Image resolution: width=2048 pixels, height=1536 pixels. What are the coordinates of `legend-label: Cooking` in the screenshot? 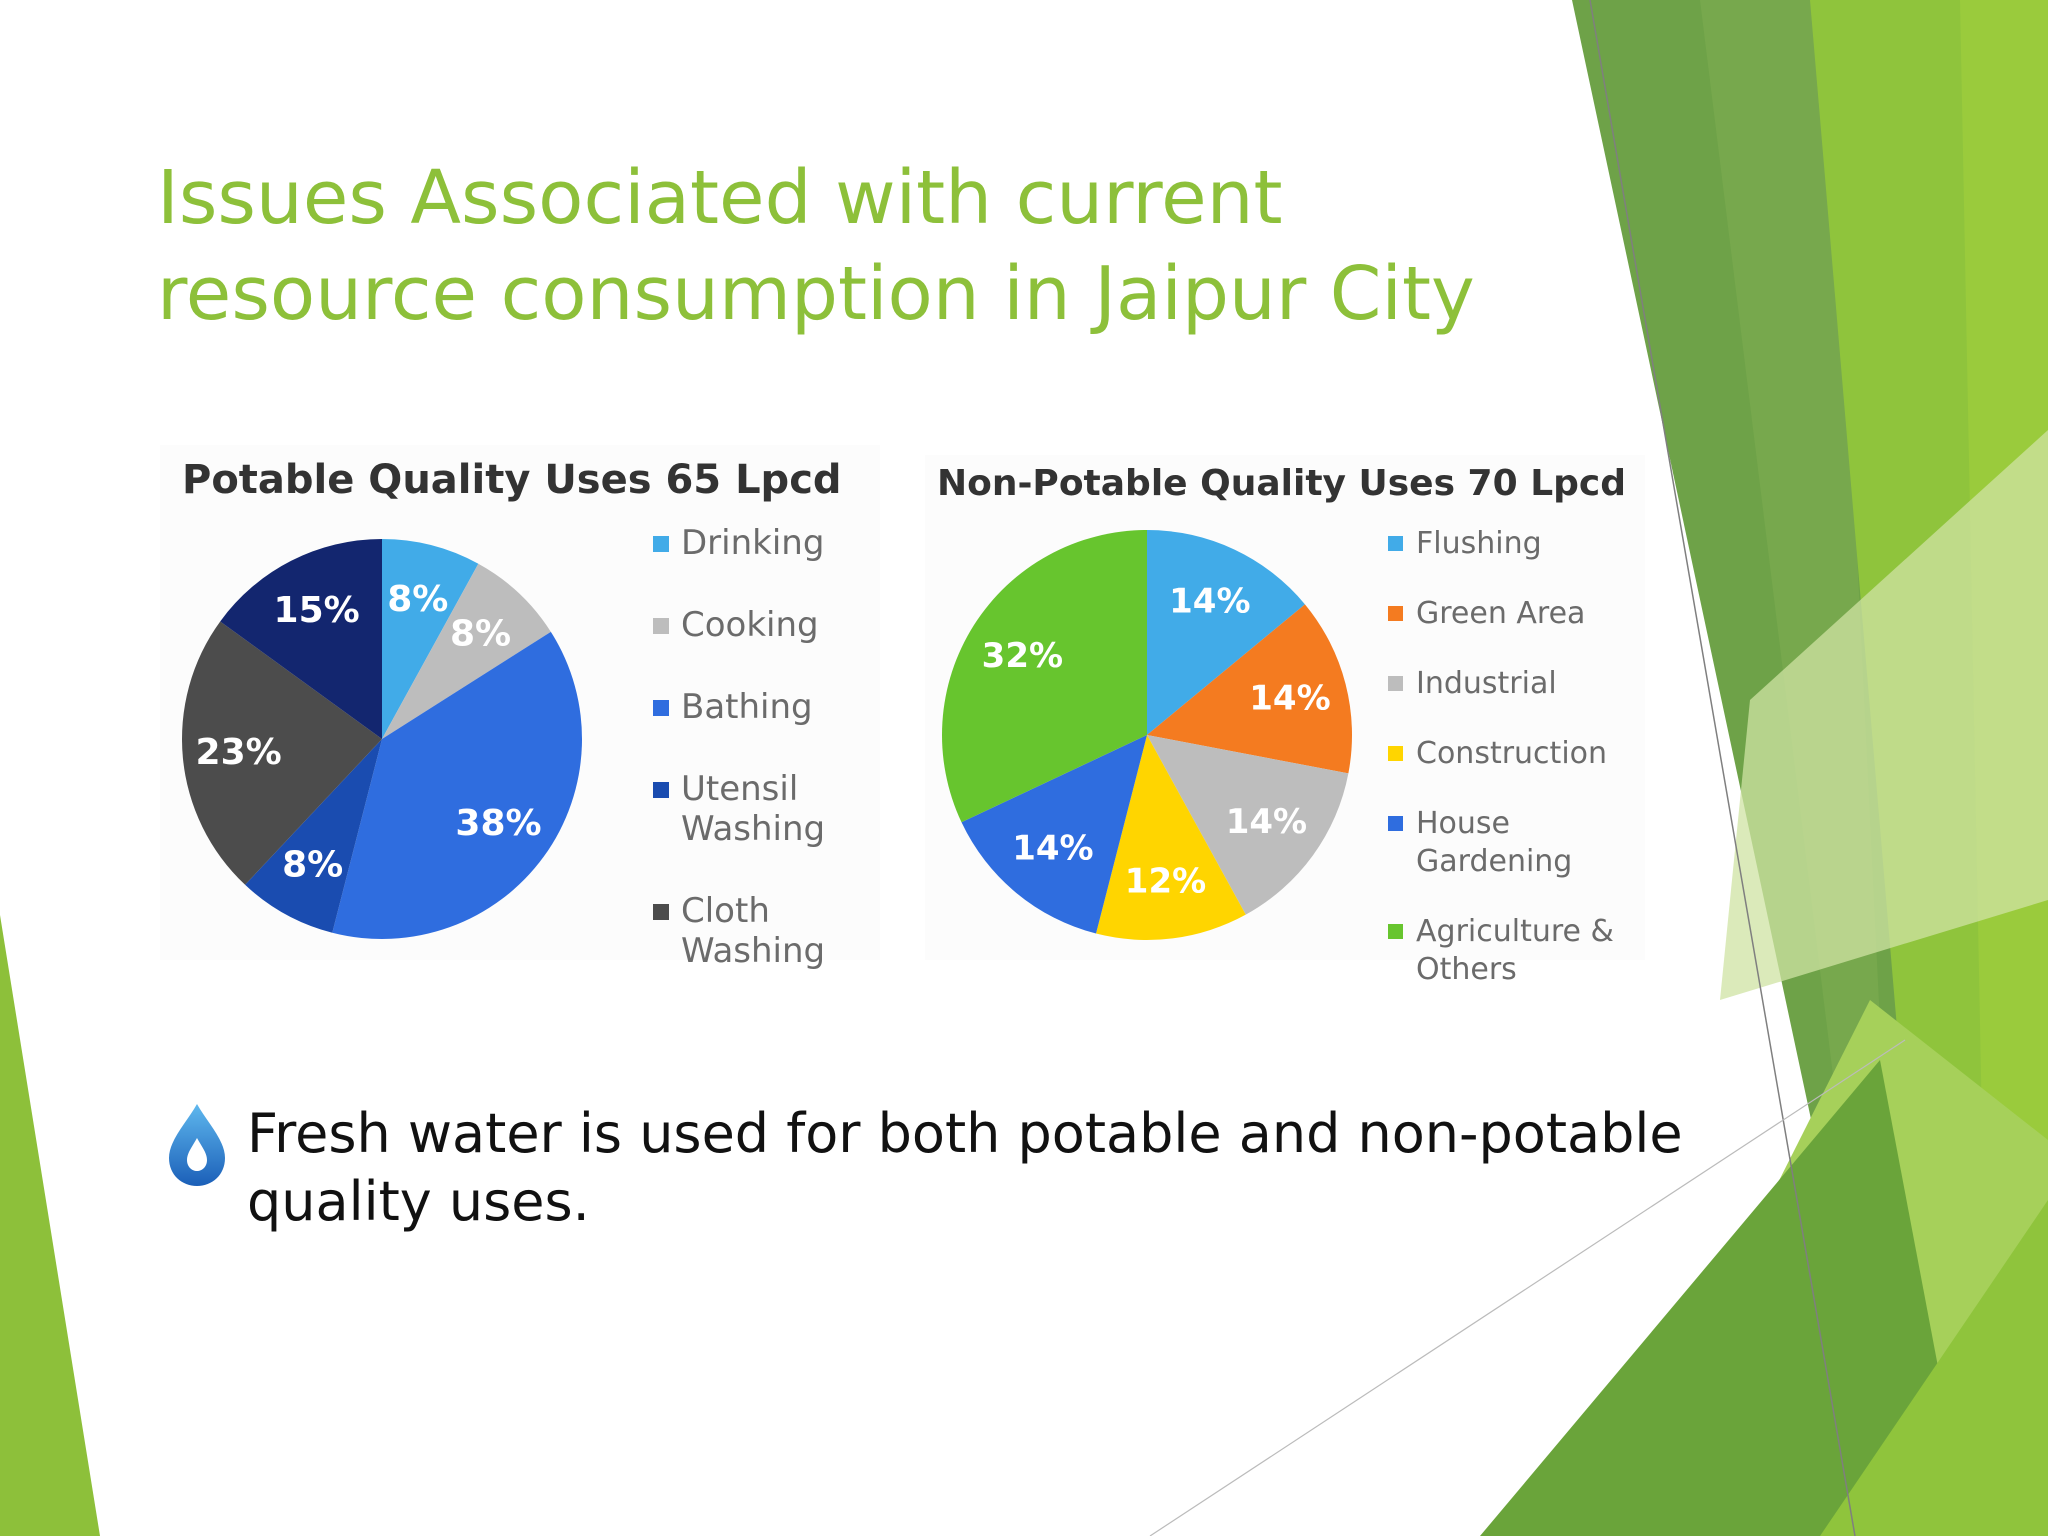 It's located at (750, 625).